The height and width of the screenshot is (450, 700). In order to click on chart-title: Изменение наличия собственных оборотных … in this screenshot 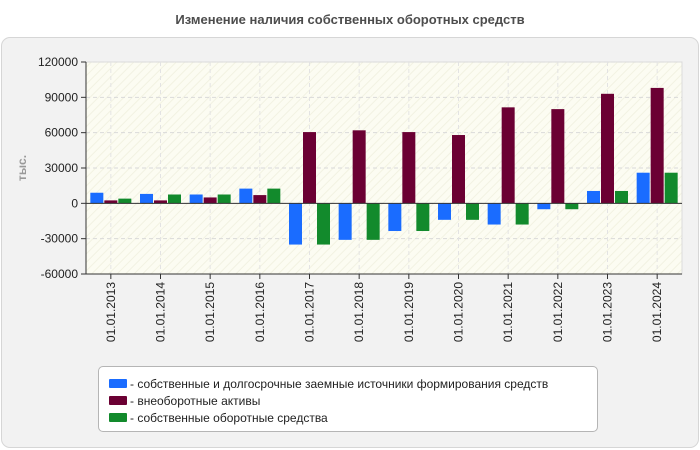, I will do `click(350, 19)`.